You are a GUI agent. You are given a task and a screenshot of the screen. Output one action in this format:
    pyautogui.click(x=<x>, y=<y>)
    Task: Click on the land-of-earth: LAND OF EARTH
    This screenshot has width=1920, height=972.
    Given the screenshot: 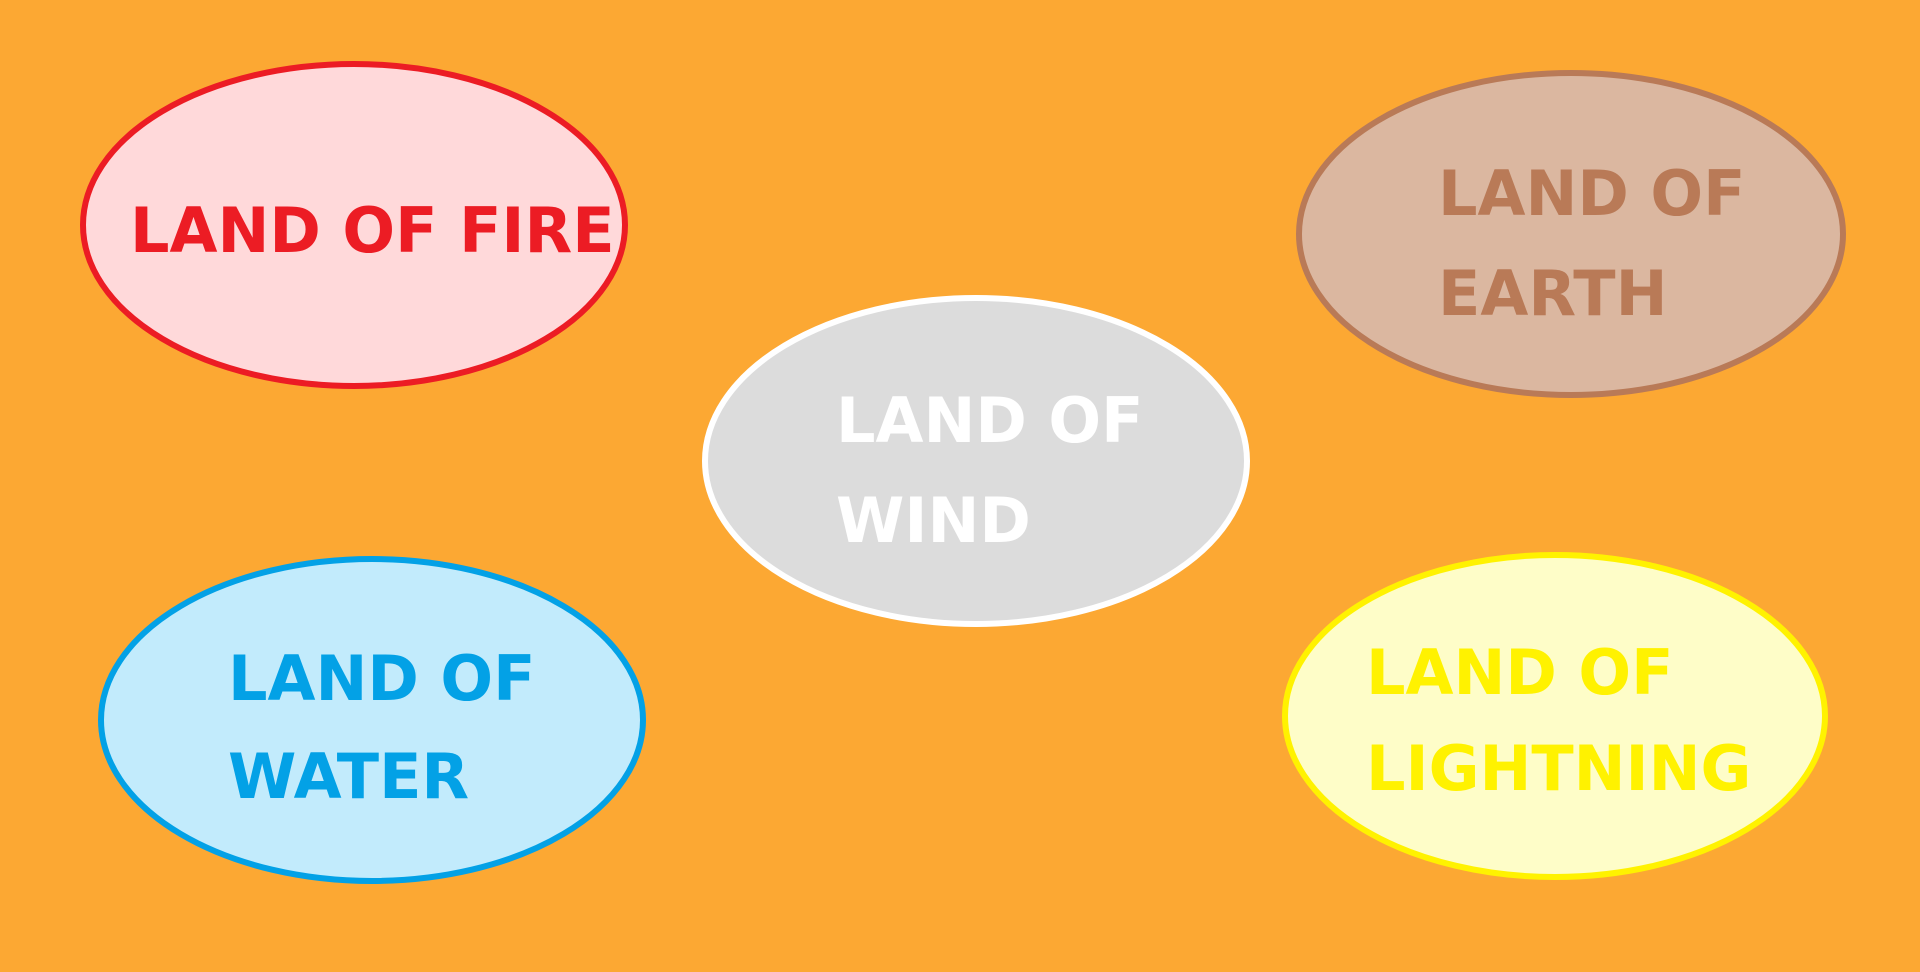 What is the action you would take?
    pyautogui.click(x=1571, y=234)
    